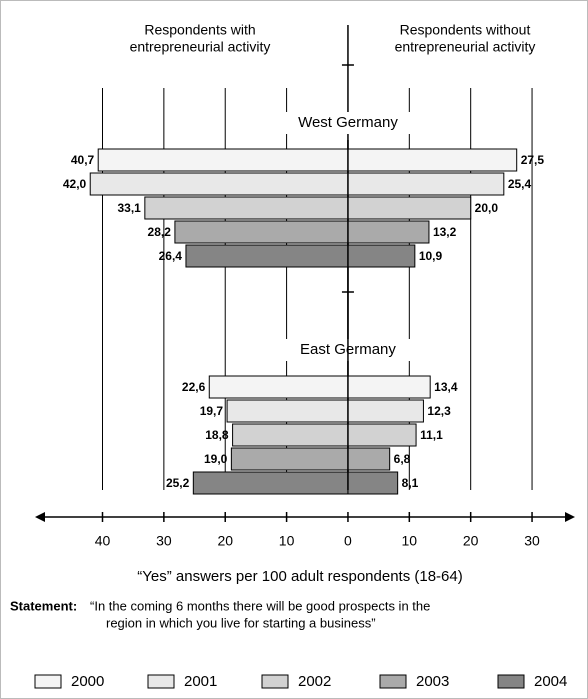 This screenshot has height=699, width=588. What do you see at coordinates (432, 681) in the screenshot?
I see `legend-label: 2003` at bounding box center [432, 681].